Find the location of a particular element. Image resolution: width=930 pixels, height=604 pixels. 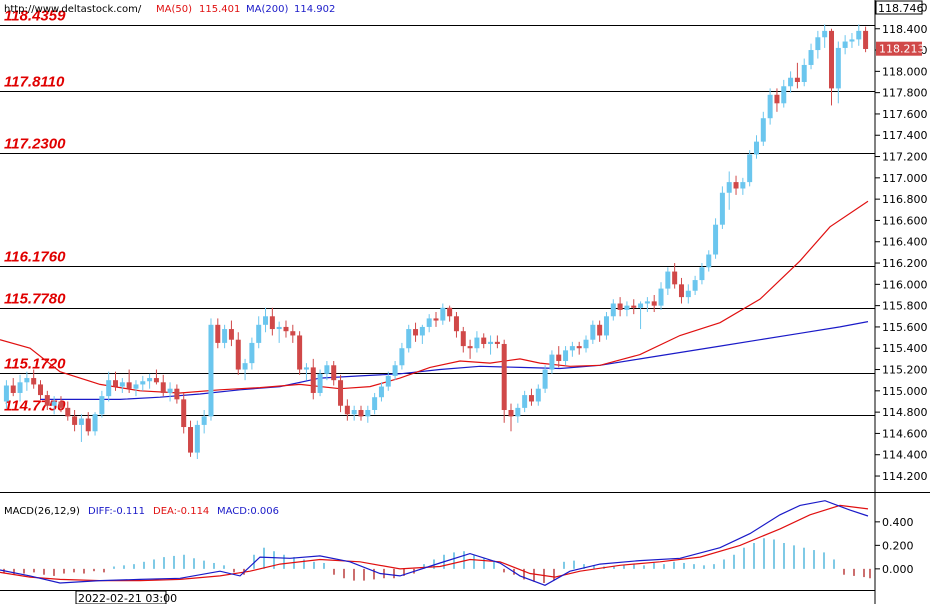

level-label: 115.7780 is located at coordinates (35, 299).